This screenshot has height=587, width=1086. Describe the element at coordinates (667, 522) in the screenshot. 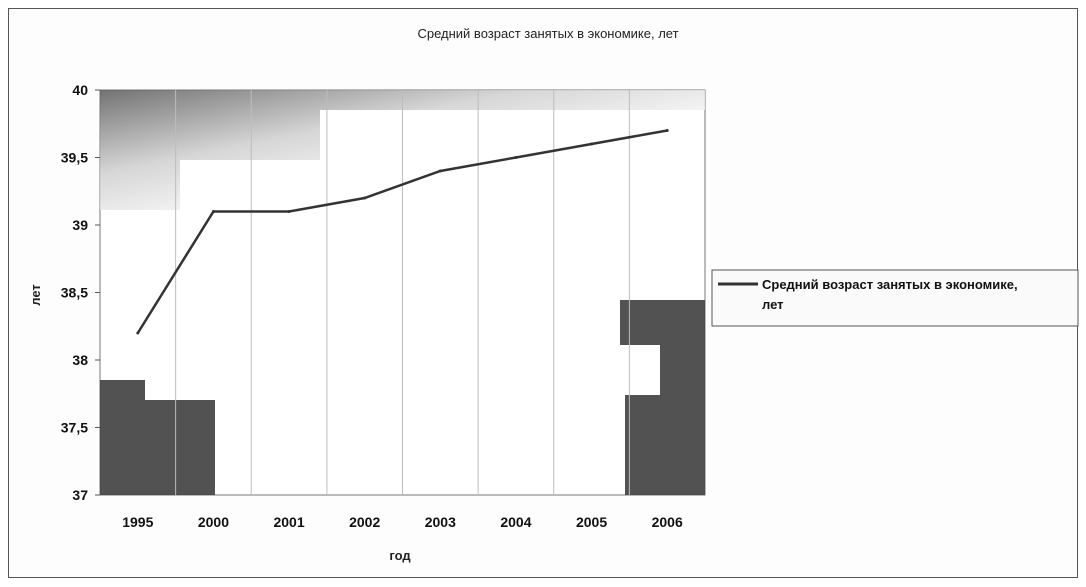

I see `x-tick-label: 2006` at that location.